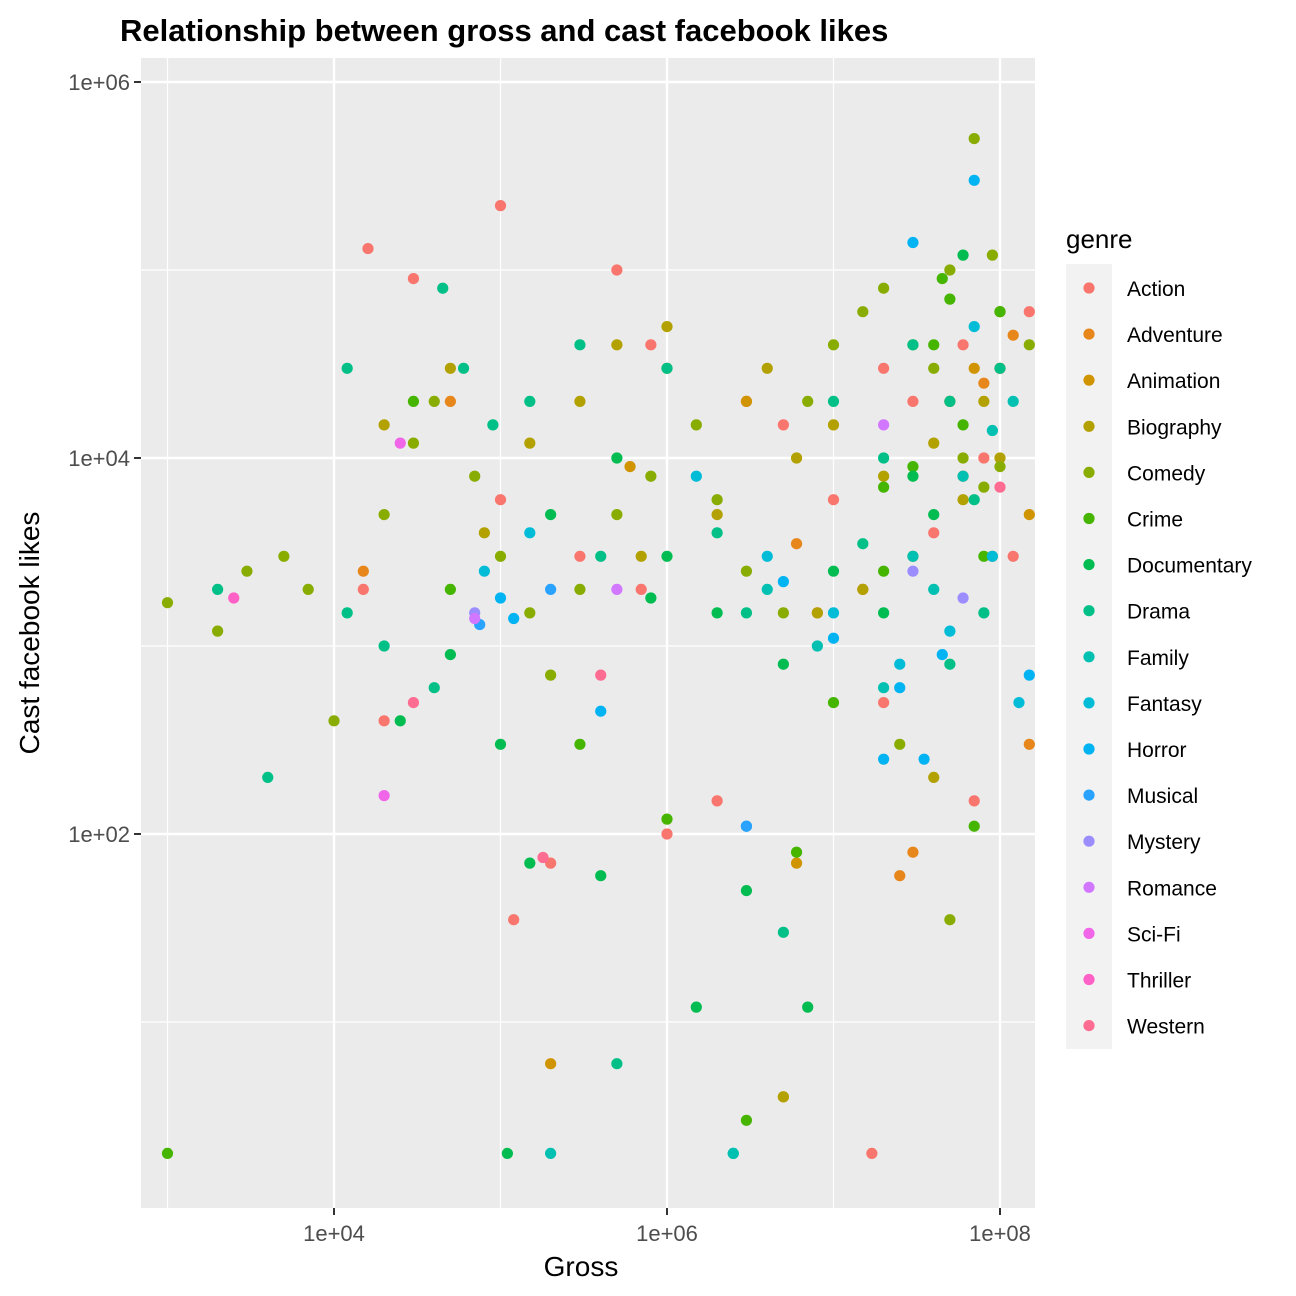 The height and width of the screenshot is (1296, 1296). Describe the element at coordinates (1155, 520) in the screenshot. I see `legend-label-crime: Crime` at that location.